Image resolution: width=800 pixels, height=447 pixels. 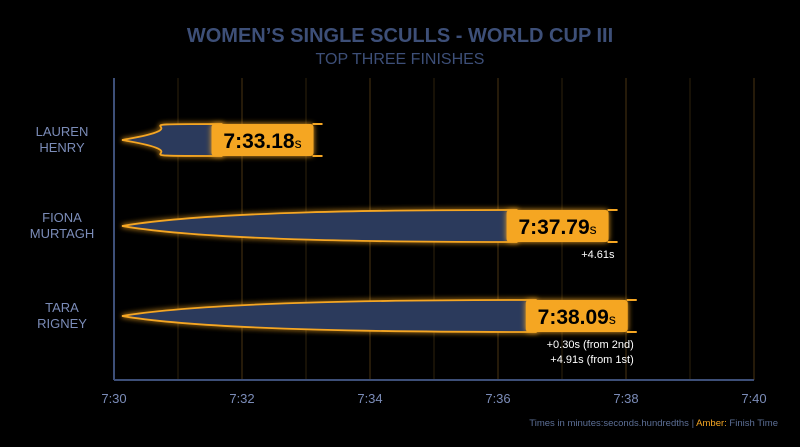 I want to click on footnote-amber-desc: Finish Time, so click(x=752, y=423).